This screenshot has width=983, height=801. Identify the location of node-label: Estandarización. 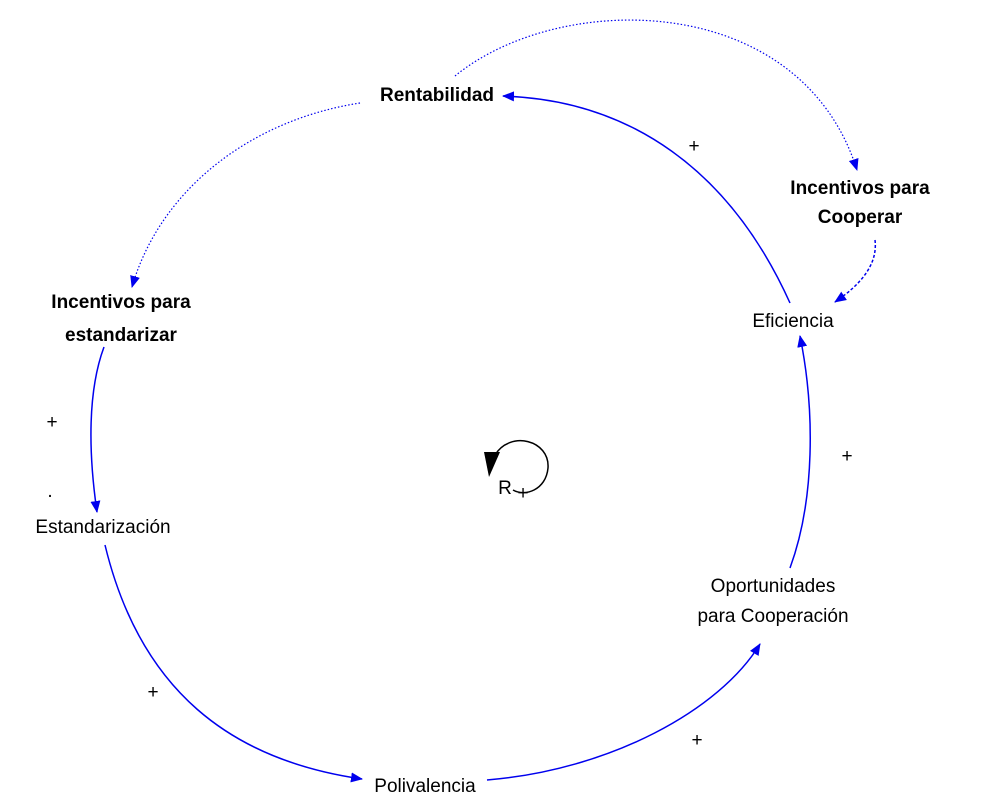
(102, 527).